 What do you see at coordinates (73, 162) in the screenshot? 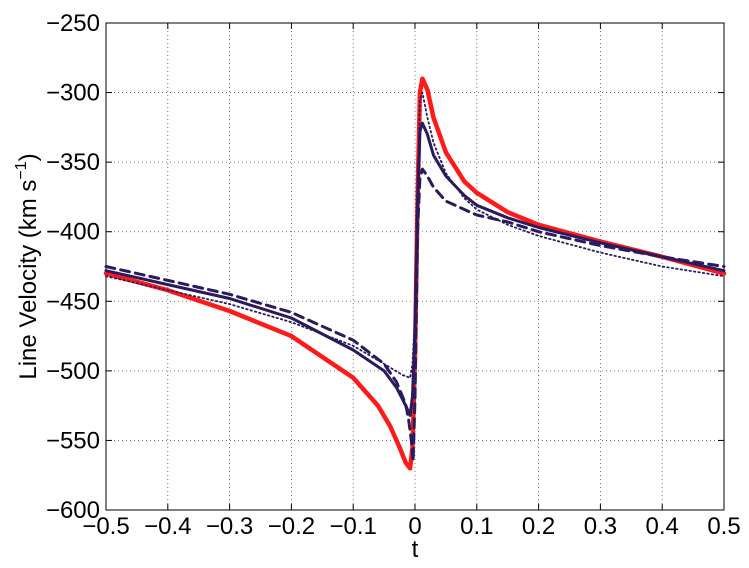
I see `y-tick-label: −350` at bounding box center [73, 162].